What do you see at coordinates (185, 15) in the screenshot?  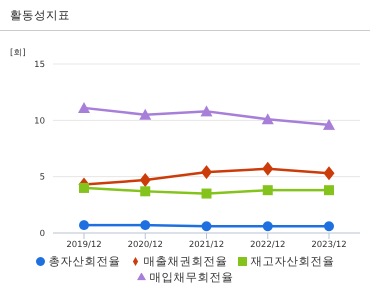 I see `chart-title: 활동성지표` at bounding box center [185, 15].